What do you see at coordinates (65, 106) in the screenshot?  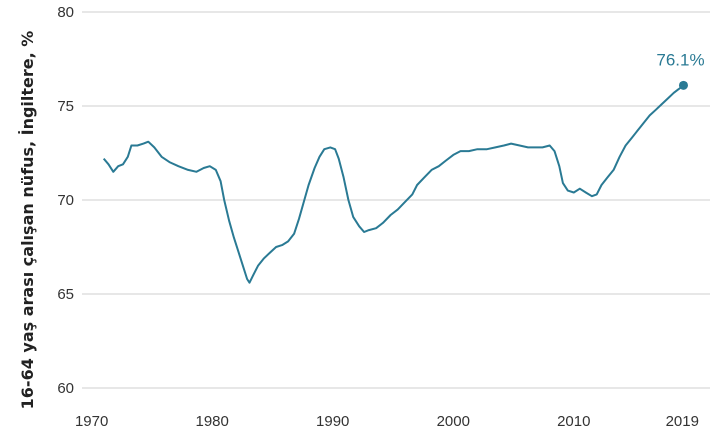 I see `y-tick-label: 75` at bounding box center [65, 106].